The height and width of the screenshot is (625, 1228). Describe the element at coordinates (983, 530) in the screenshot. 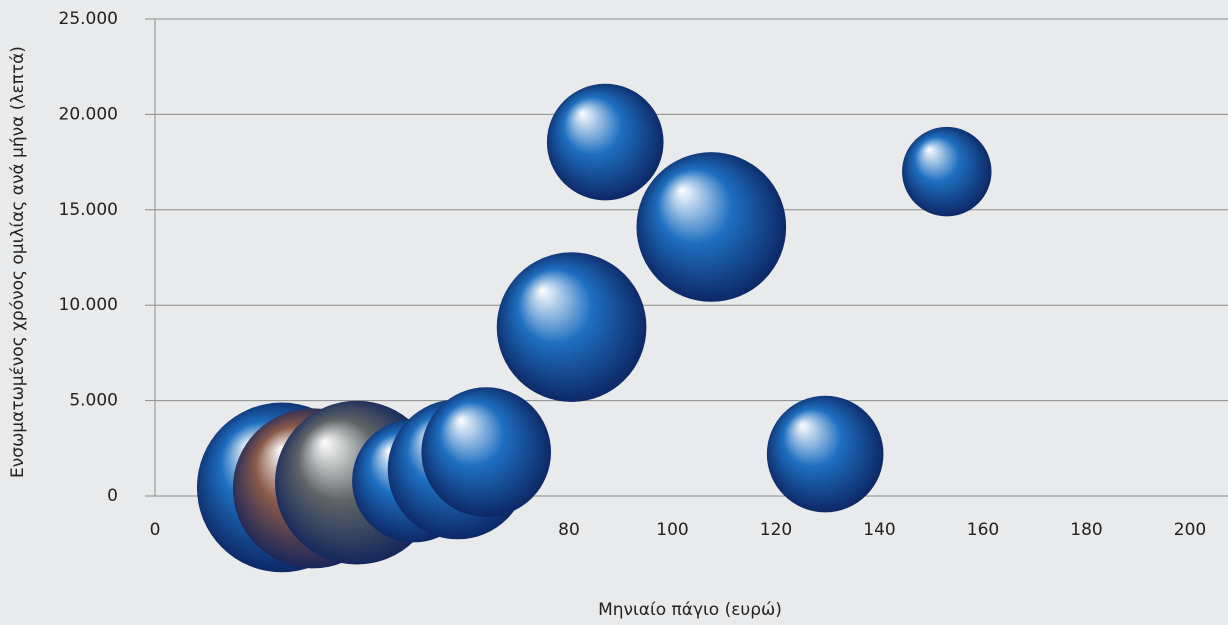

I see `x-tick-label: 160` at that location.